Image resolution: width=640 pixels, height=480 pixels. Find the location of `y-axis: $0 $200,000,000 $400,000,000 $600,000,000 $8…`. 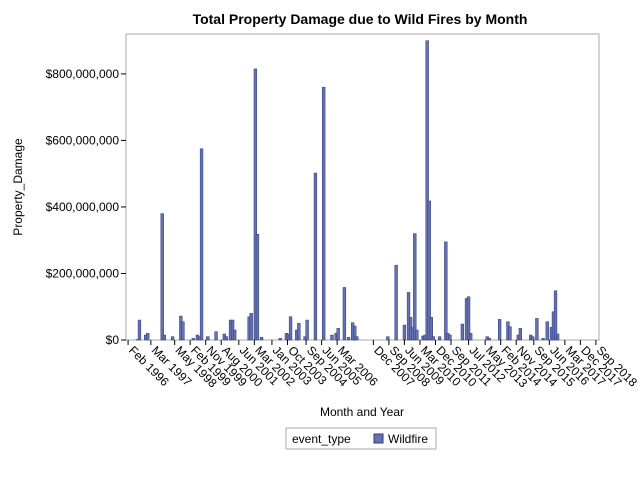

y-axis: $0 $200,000,000 $400,000,000 $600,000,000 $8… is located at coordinates (86, 207).